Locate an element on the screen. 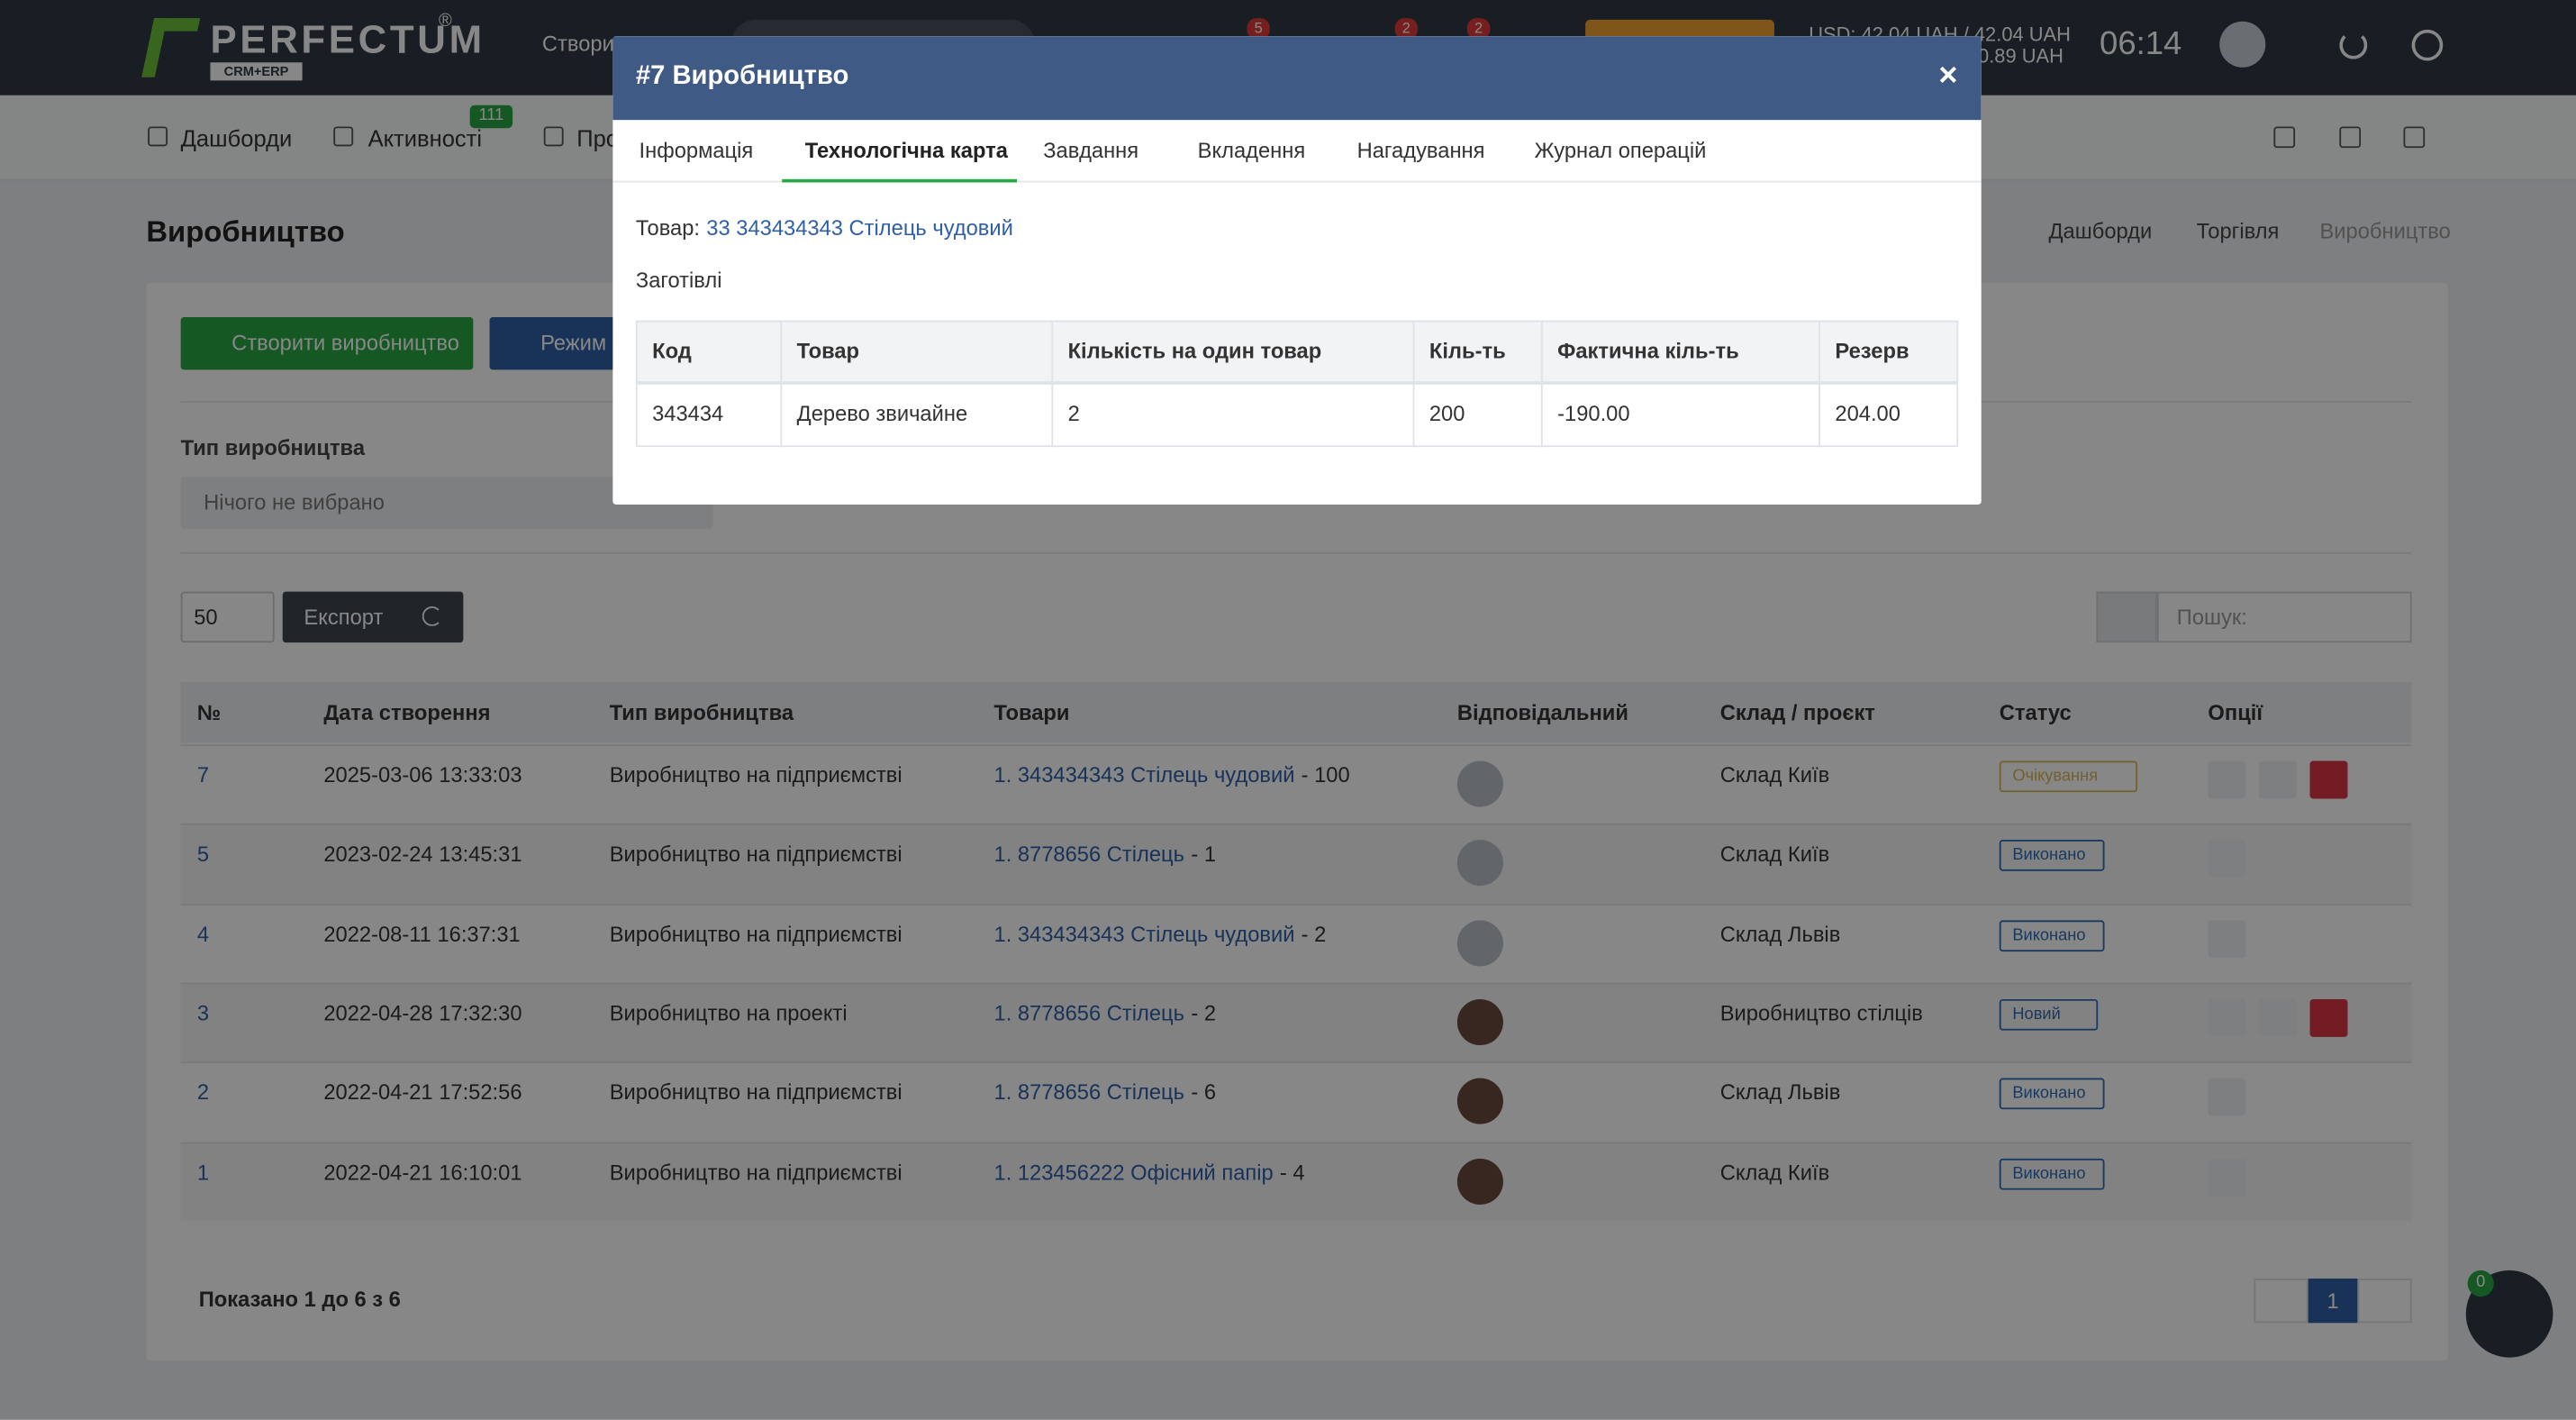  items-cell: Дерево звичайне is located at coordinates (882, 413).